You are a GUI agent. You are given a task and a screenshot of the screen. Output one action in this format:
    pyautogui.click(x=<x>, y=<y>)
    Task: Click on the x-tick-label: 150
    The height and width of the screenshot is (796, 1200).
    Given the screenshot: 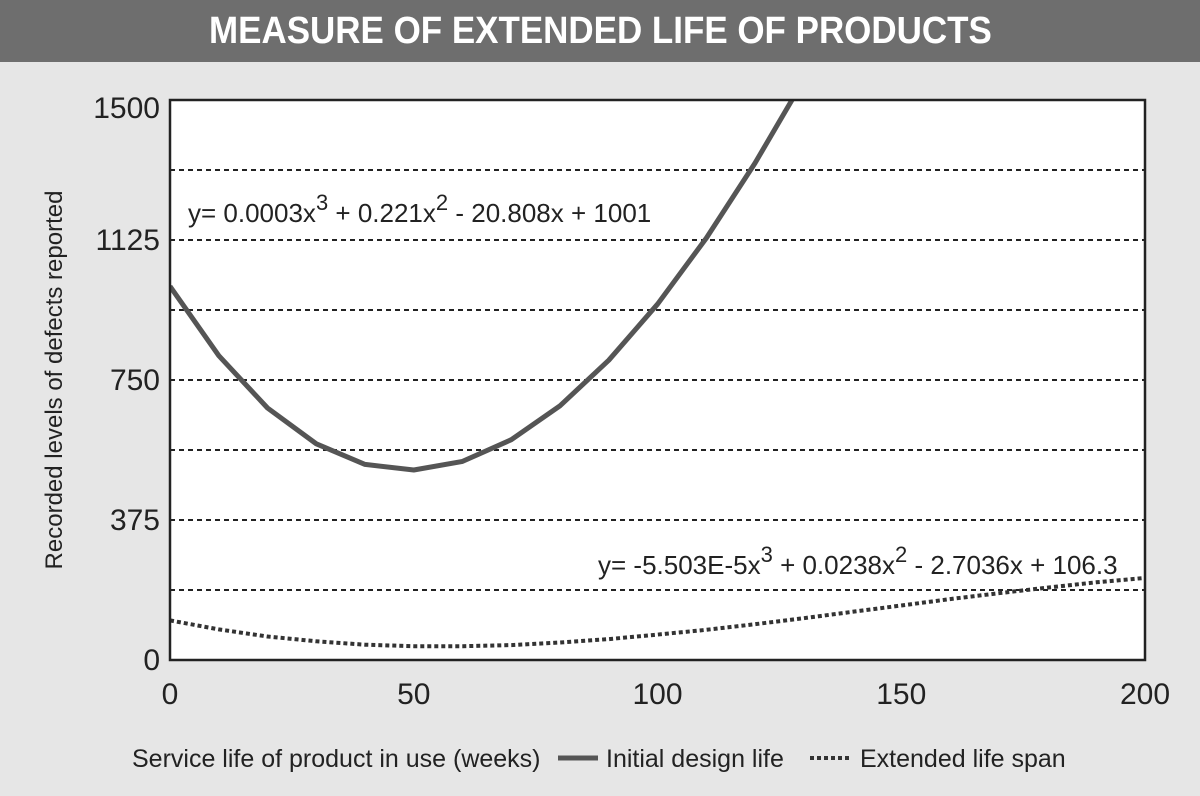 What is the action you would take?
    pyautogui.click(x=901, y=694)
    